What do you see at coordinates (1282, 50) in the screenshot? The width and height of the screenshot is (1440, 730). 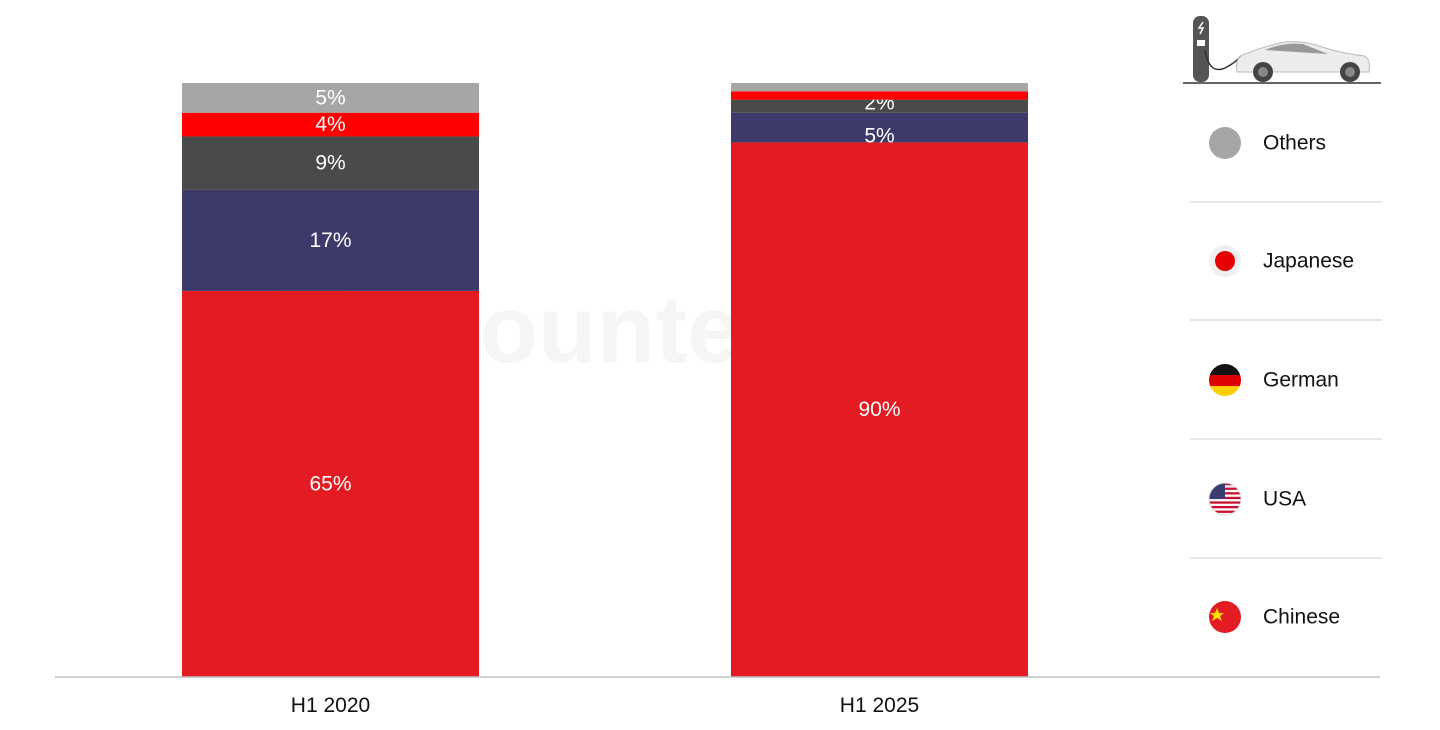 I see `ev-charging-car-icon` at bounding box center [1282, 50].